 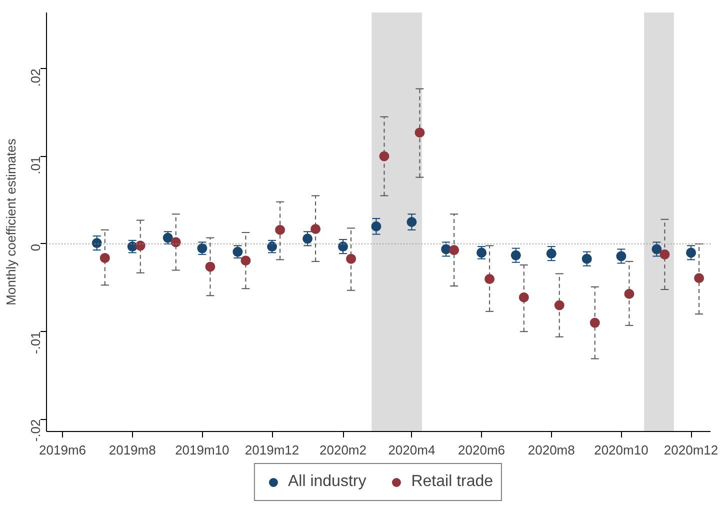 I want to click on y-axis-title: Monthly coefficient estimates, so click(x=11, y=222).